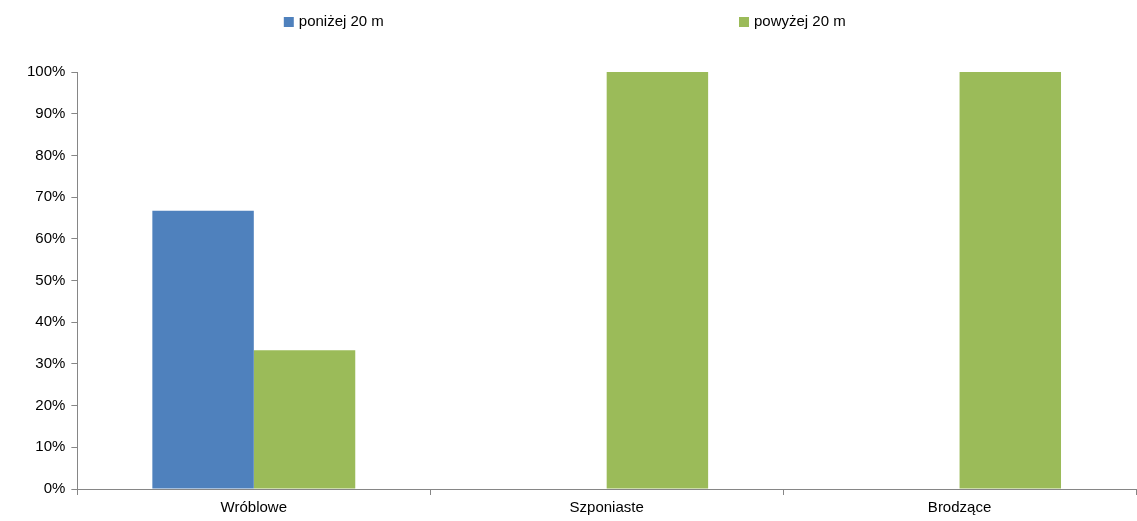 The width and height of the screenshot is (1137, 521). Describe the element at coordinates (50, 279) in the screenshot. I see `y-tick-label: 50%` at that location.